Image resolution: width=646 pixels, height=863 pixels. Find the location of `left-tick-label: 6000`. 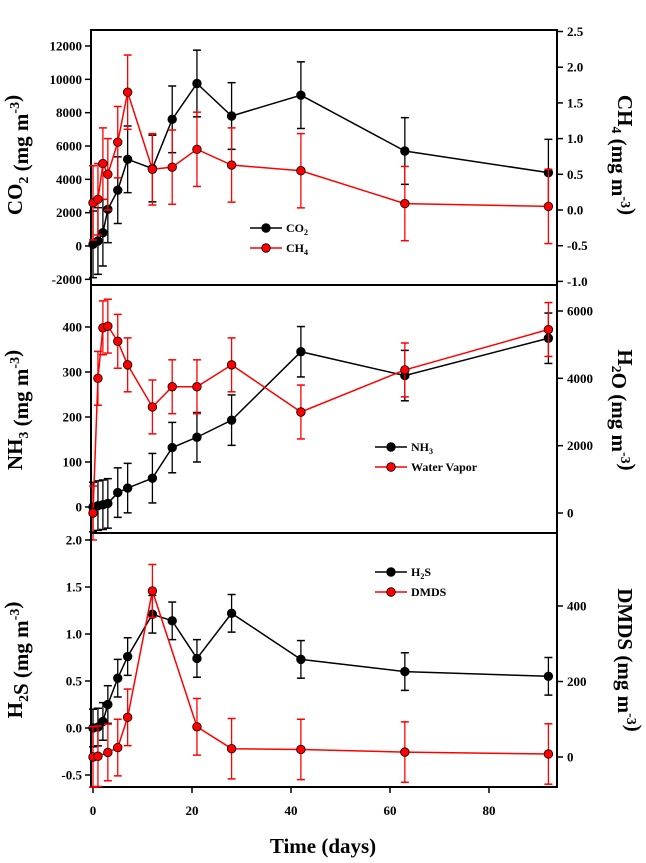

left-tick-label: 6000 is located at coordinates (69, 146).